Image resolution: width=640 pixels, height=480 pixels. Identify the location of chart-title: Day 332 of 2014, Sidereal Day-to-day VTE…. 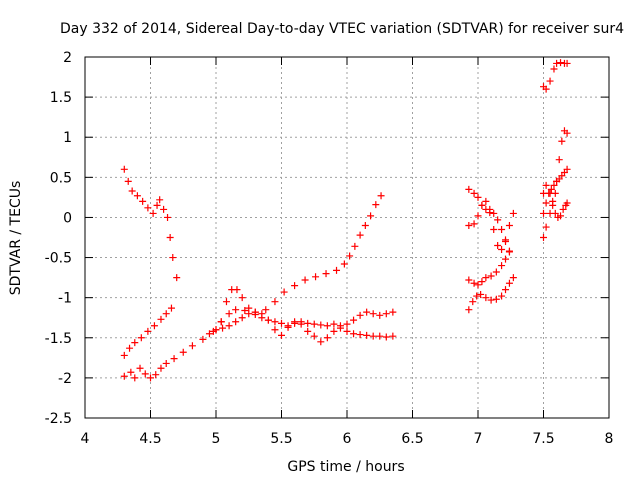
(342, 29).